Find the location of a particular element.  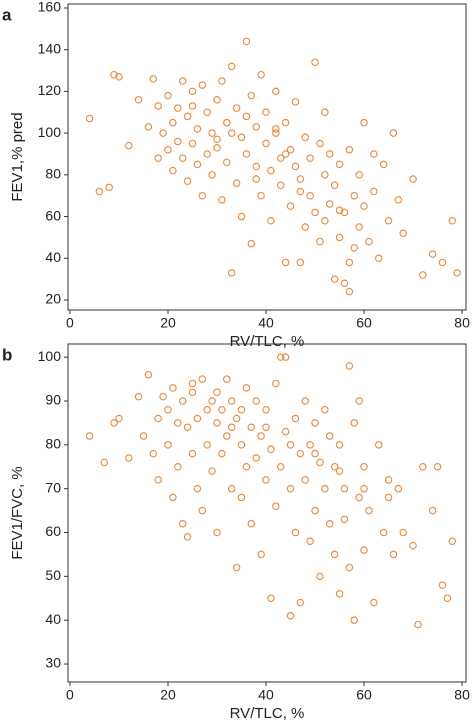

y-tick-label: 20 is located at coordinates (53, 299).